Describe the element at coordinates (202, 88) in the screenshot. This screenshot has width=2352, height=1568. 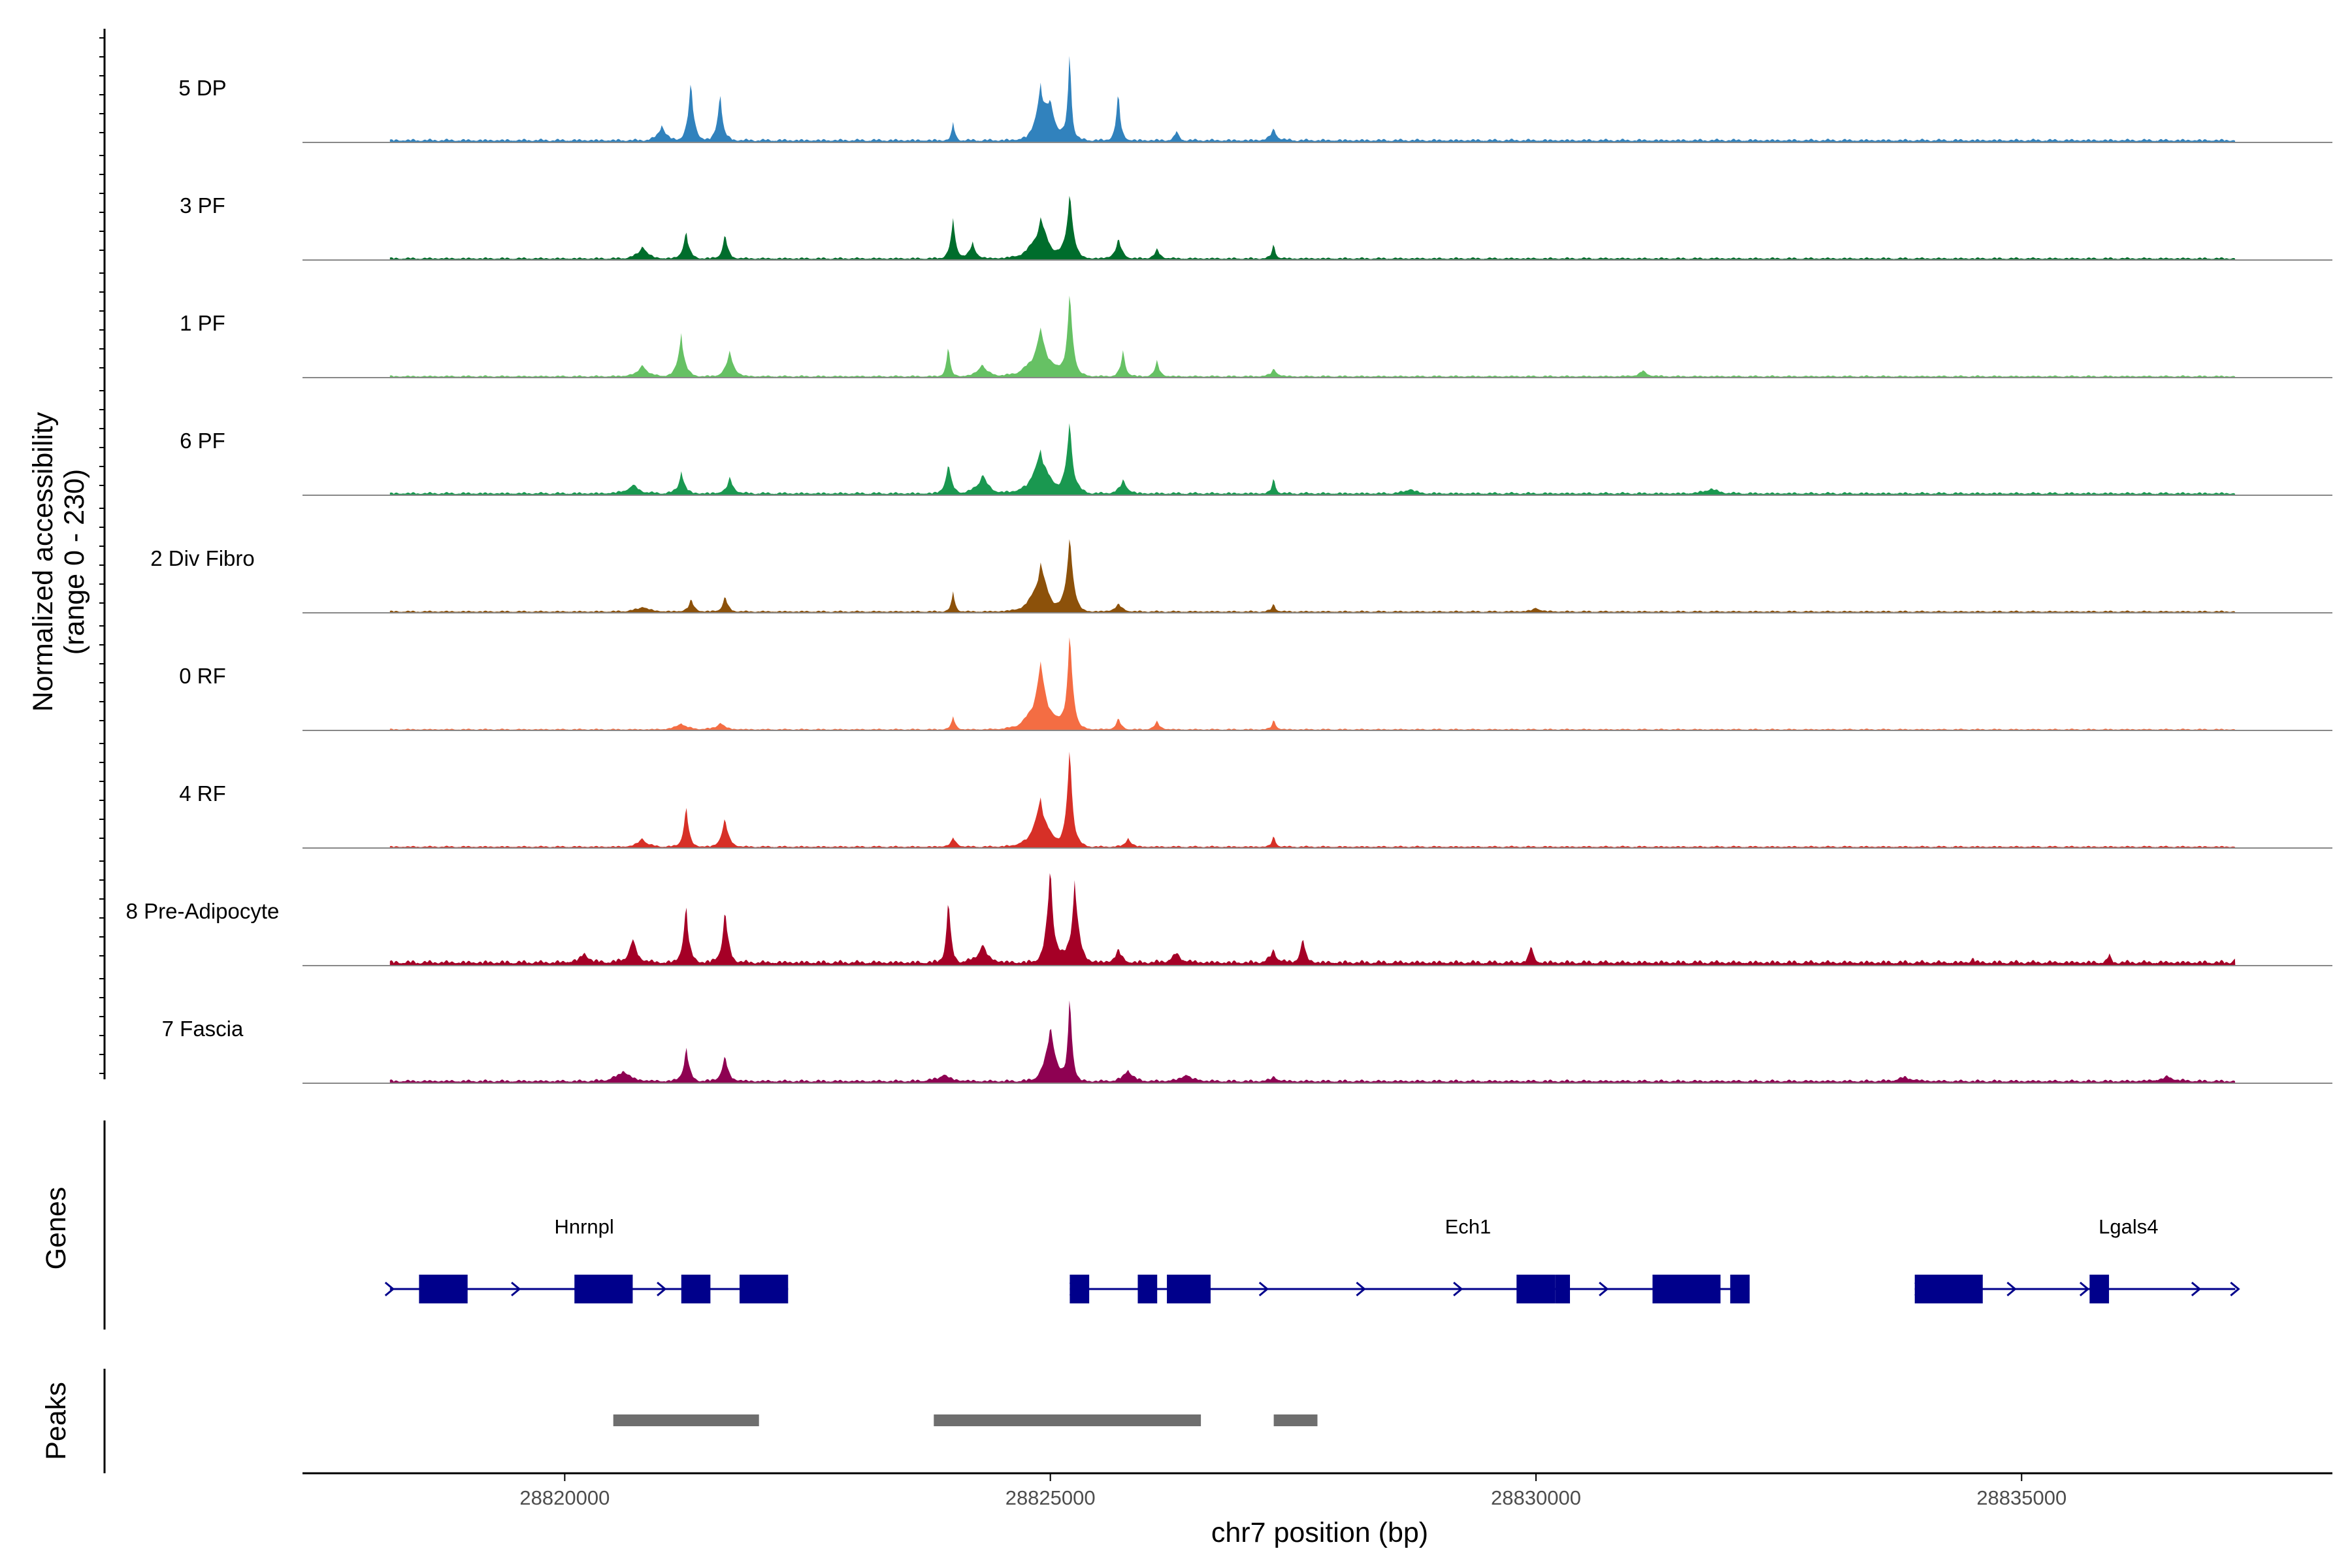
I see `track-label: 5 DP` at that location.